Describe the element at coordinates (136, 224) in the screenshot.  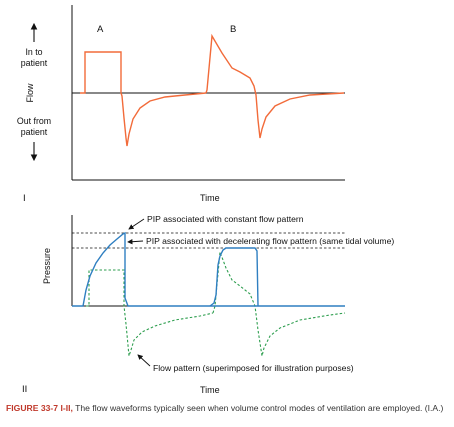
I see `pip-constant-arrow-icon` at that location.